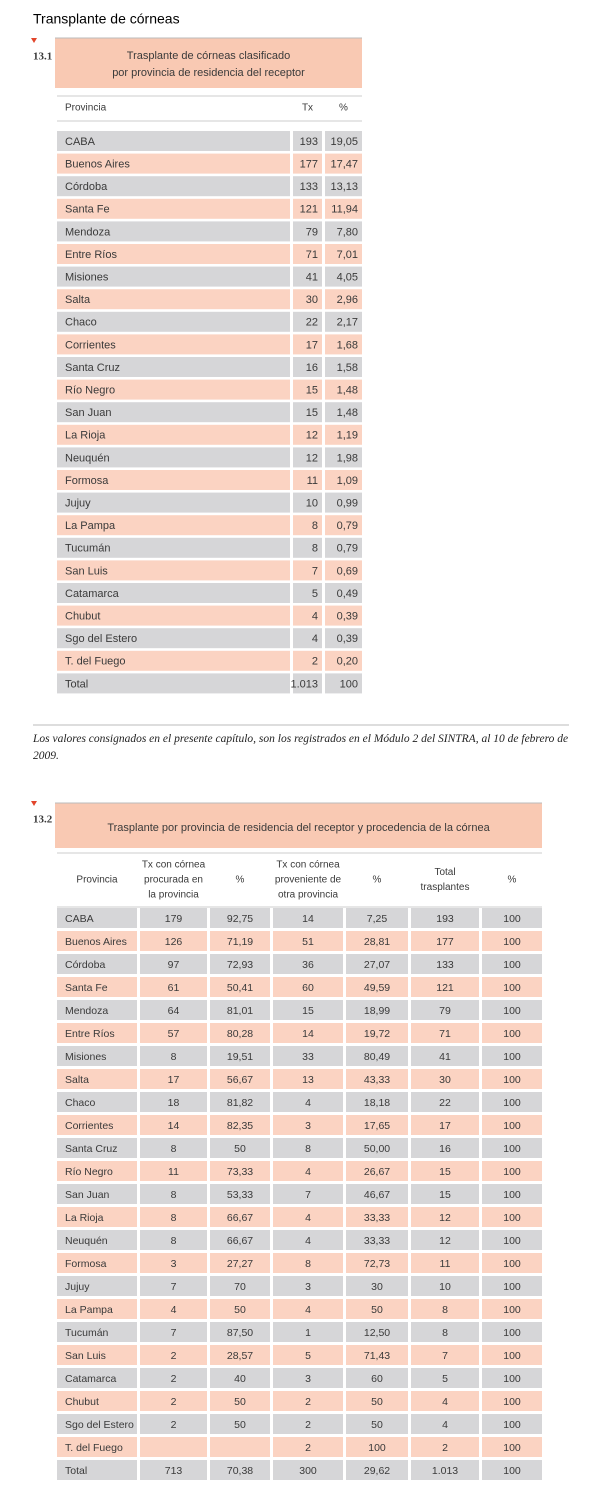  What do you see at coordinates (78, 504) in the screenshot?
I see `row-label: Jujuy` at bounding box center [78, 504].